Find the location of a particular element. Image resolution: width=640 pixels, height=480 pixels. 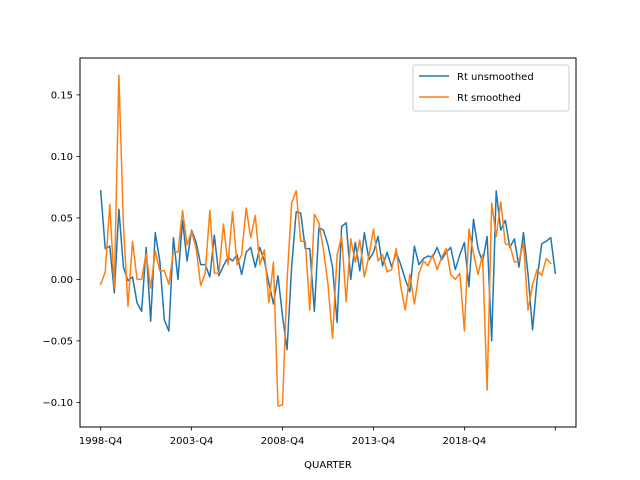

y-tick-label: 0.00 is located at coordinates (62, 280).